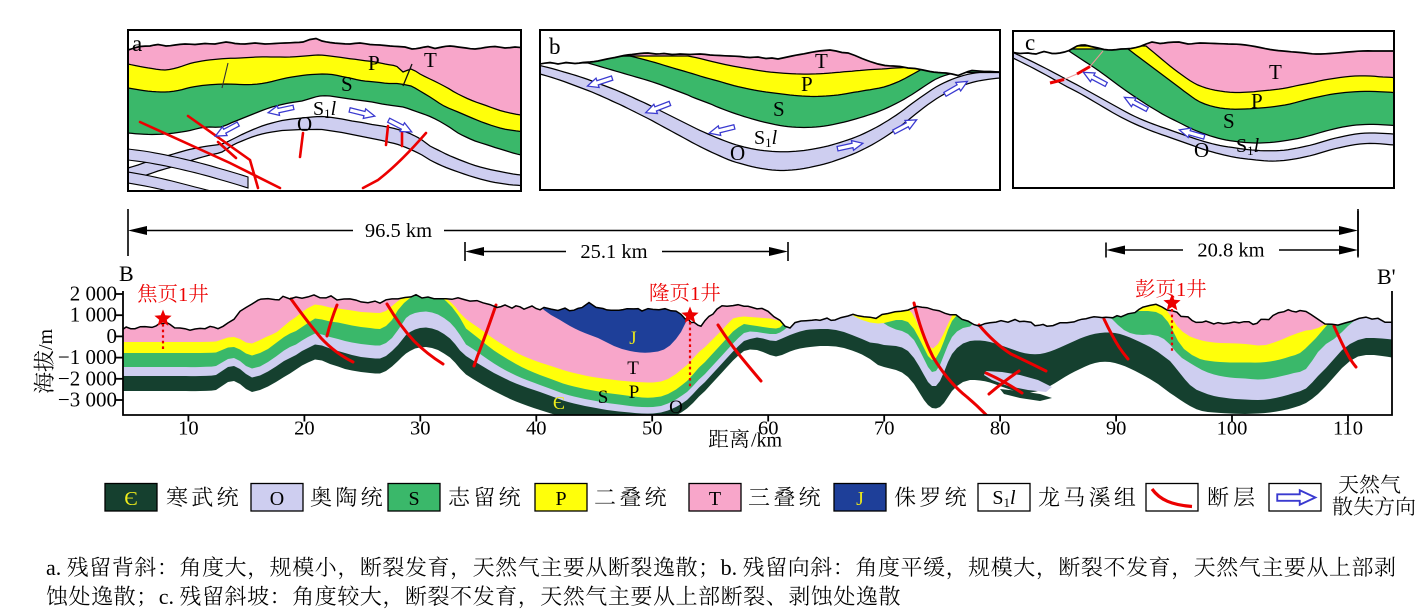 This screenshot has width=1426, height=616. Describe the element at coordinates (1232, 429) in the screenshot. I see `svg-text: 100` at that location.